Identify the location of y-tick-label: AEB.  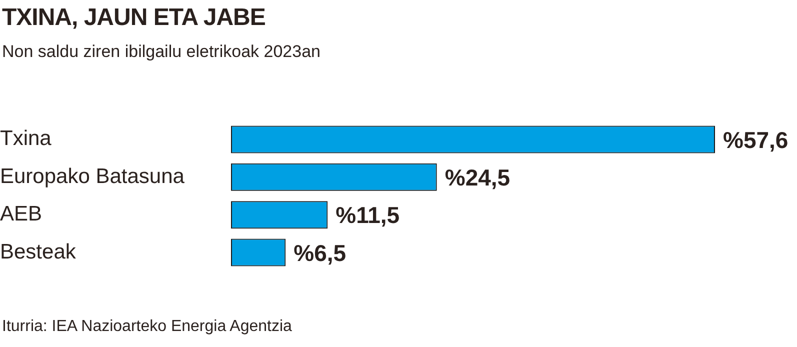
(21, 214).